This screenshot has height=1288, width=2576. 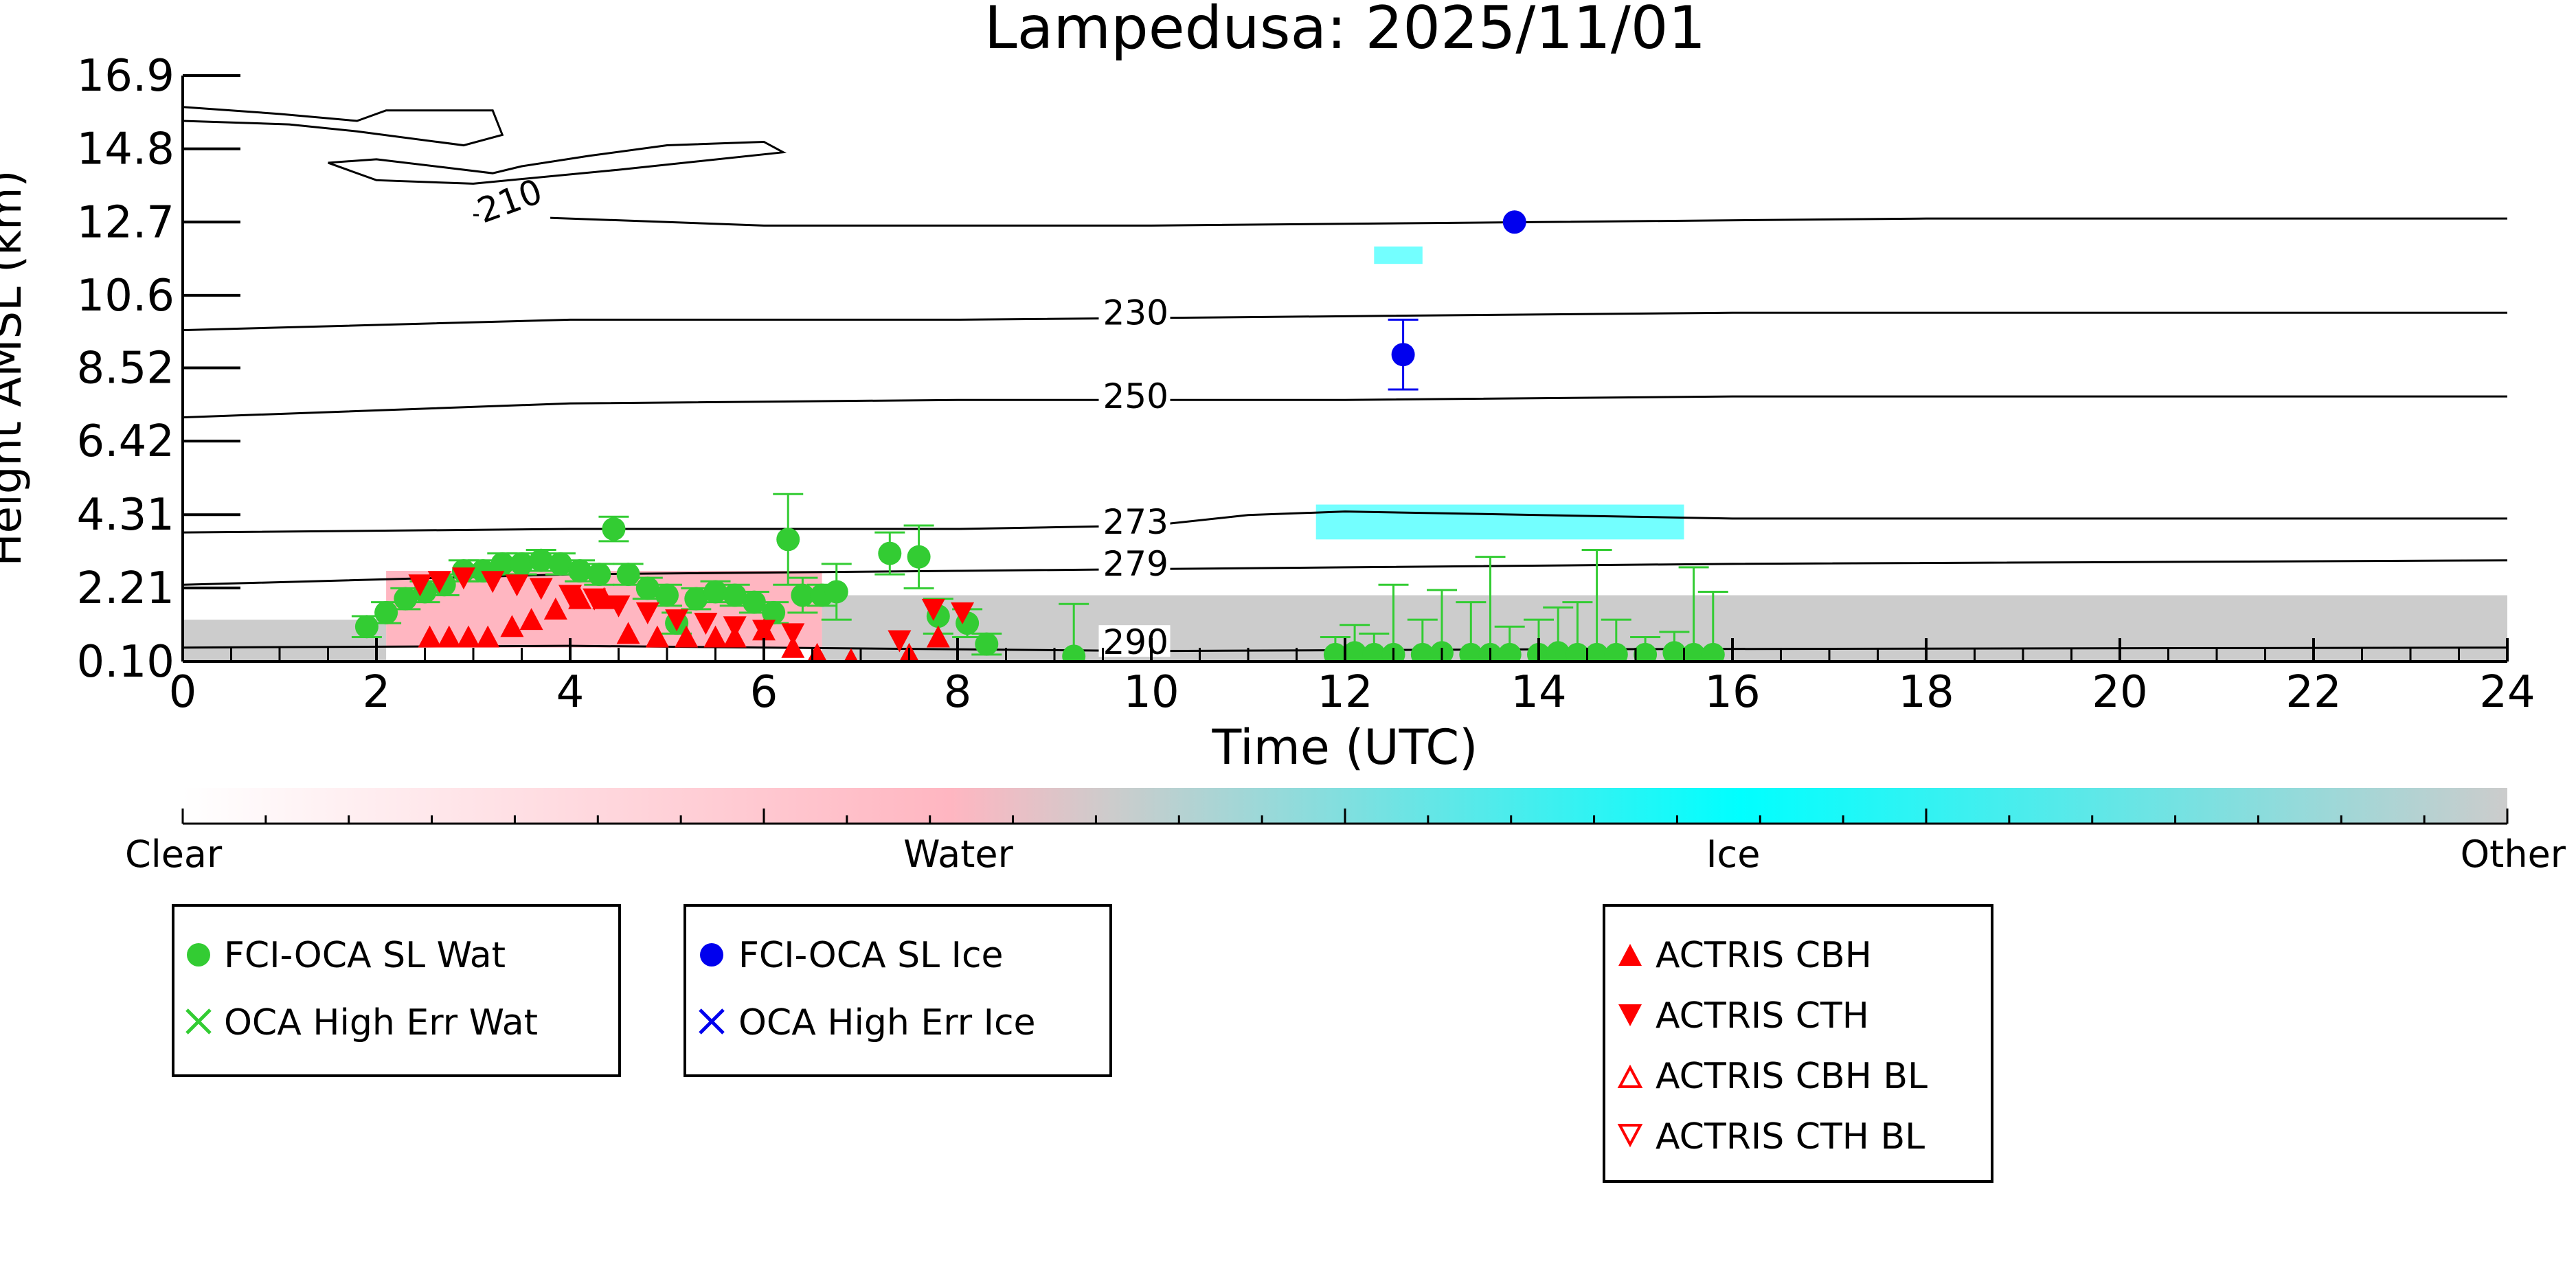 What do you see at coordinates (1135, 396) in the screenshot?
I see `isotherm-label-250: 250` at bounding box center [1135, 396].